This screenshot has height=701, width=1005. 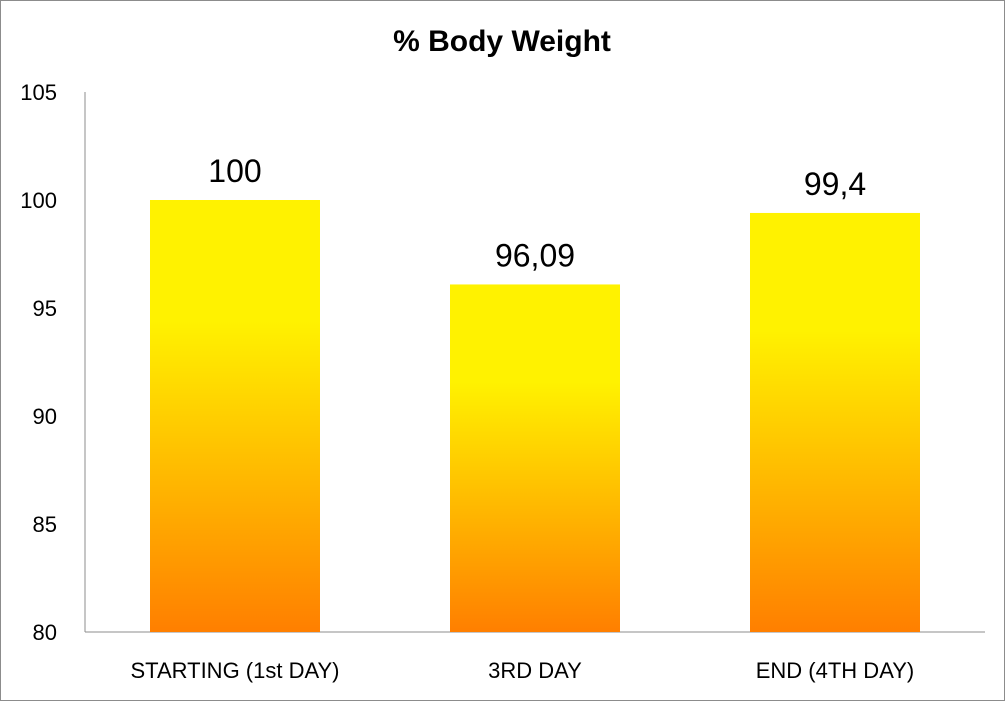 I want to click on y-tick-label: 80, so click(x=45, y=632).